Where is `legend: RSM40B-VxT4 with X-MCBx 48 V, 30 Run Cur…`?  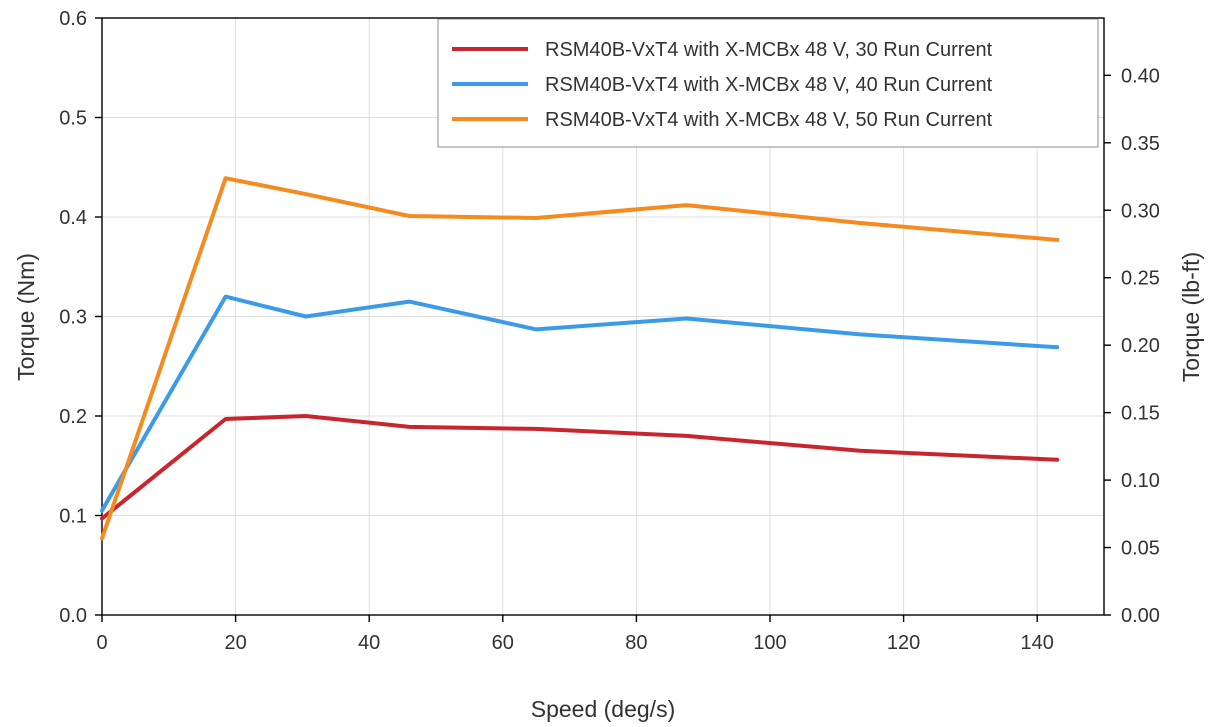
legend: RSM40B-VxT4 with X-MCBx 48 V, 30 Run Cur… is located at coordinates (768, 83).